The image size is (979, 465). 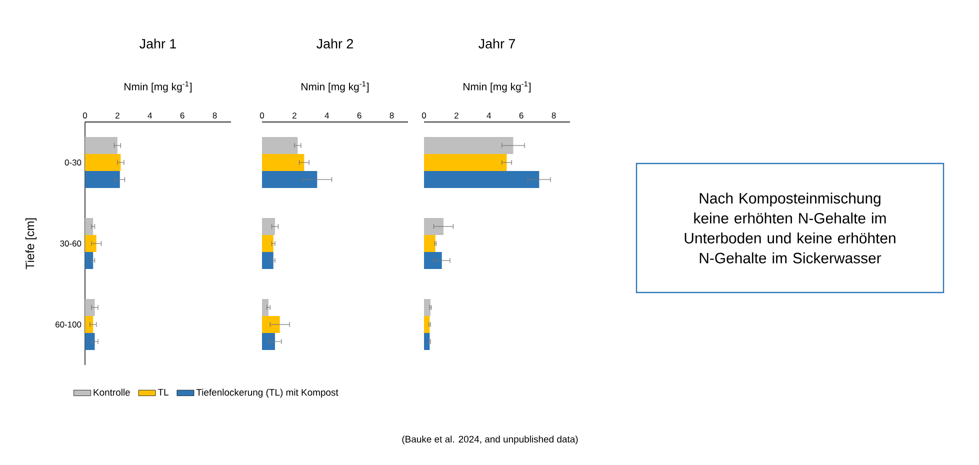 I want to click on y-axis-title: Tiefe [cm], so click(x=31, y=244).